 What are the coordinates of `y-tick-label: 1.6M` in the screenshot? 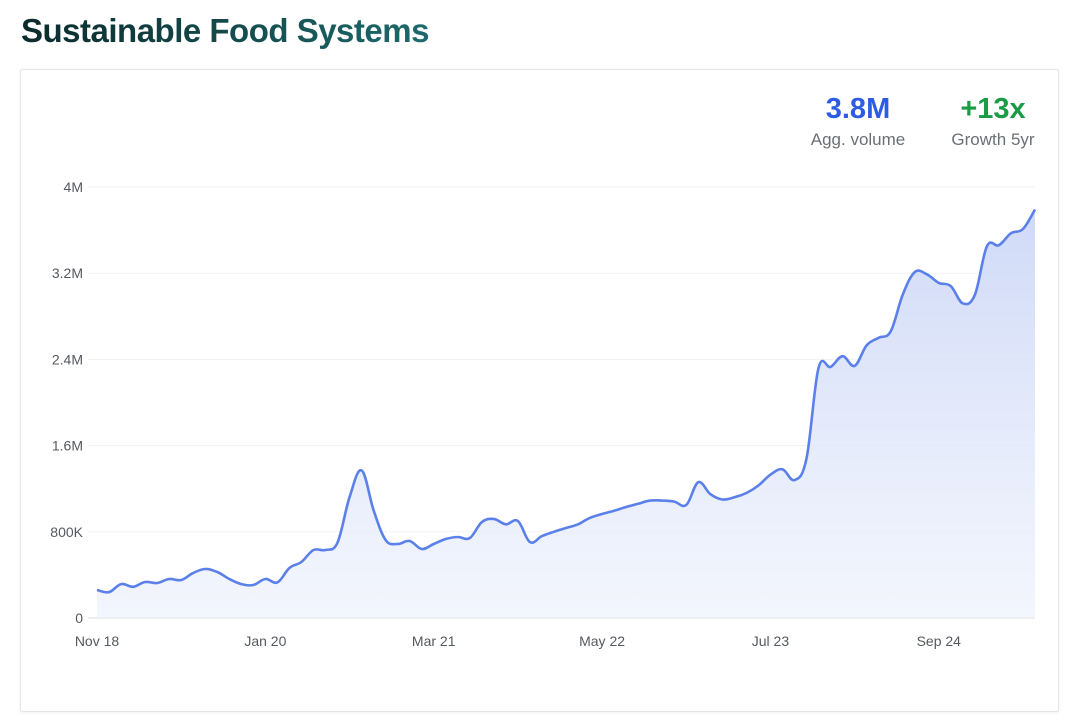 It's located at (67, 446).